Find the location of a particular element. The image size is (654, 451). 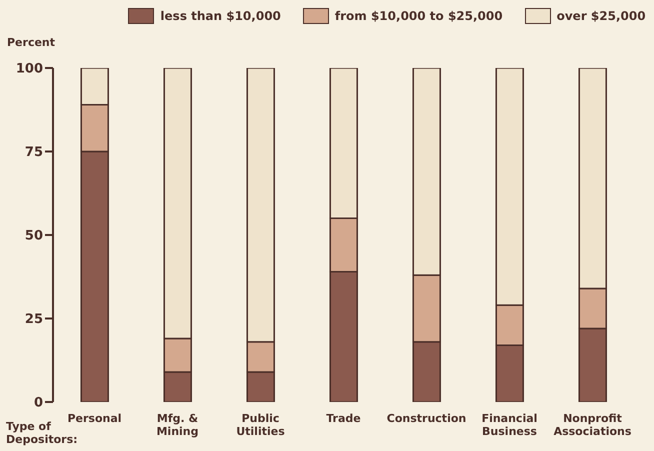

x-tick-label: Public Utilities is located at coordinates (261, 425).